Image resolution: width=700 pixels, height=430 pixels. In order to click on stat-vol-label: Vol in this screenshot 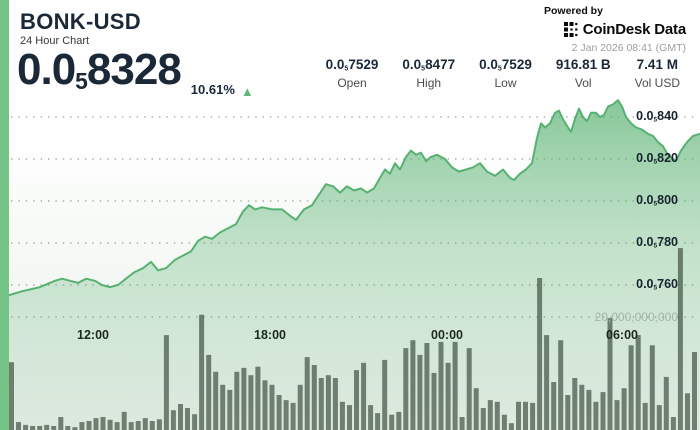, I will do `click(583, 82)`.